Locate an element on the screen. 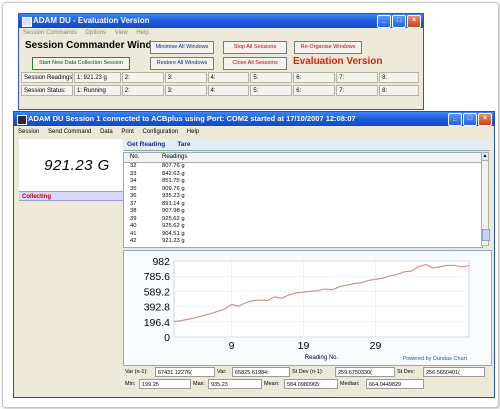  menu-session: Session is located at coordinates (29, 132).